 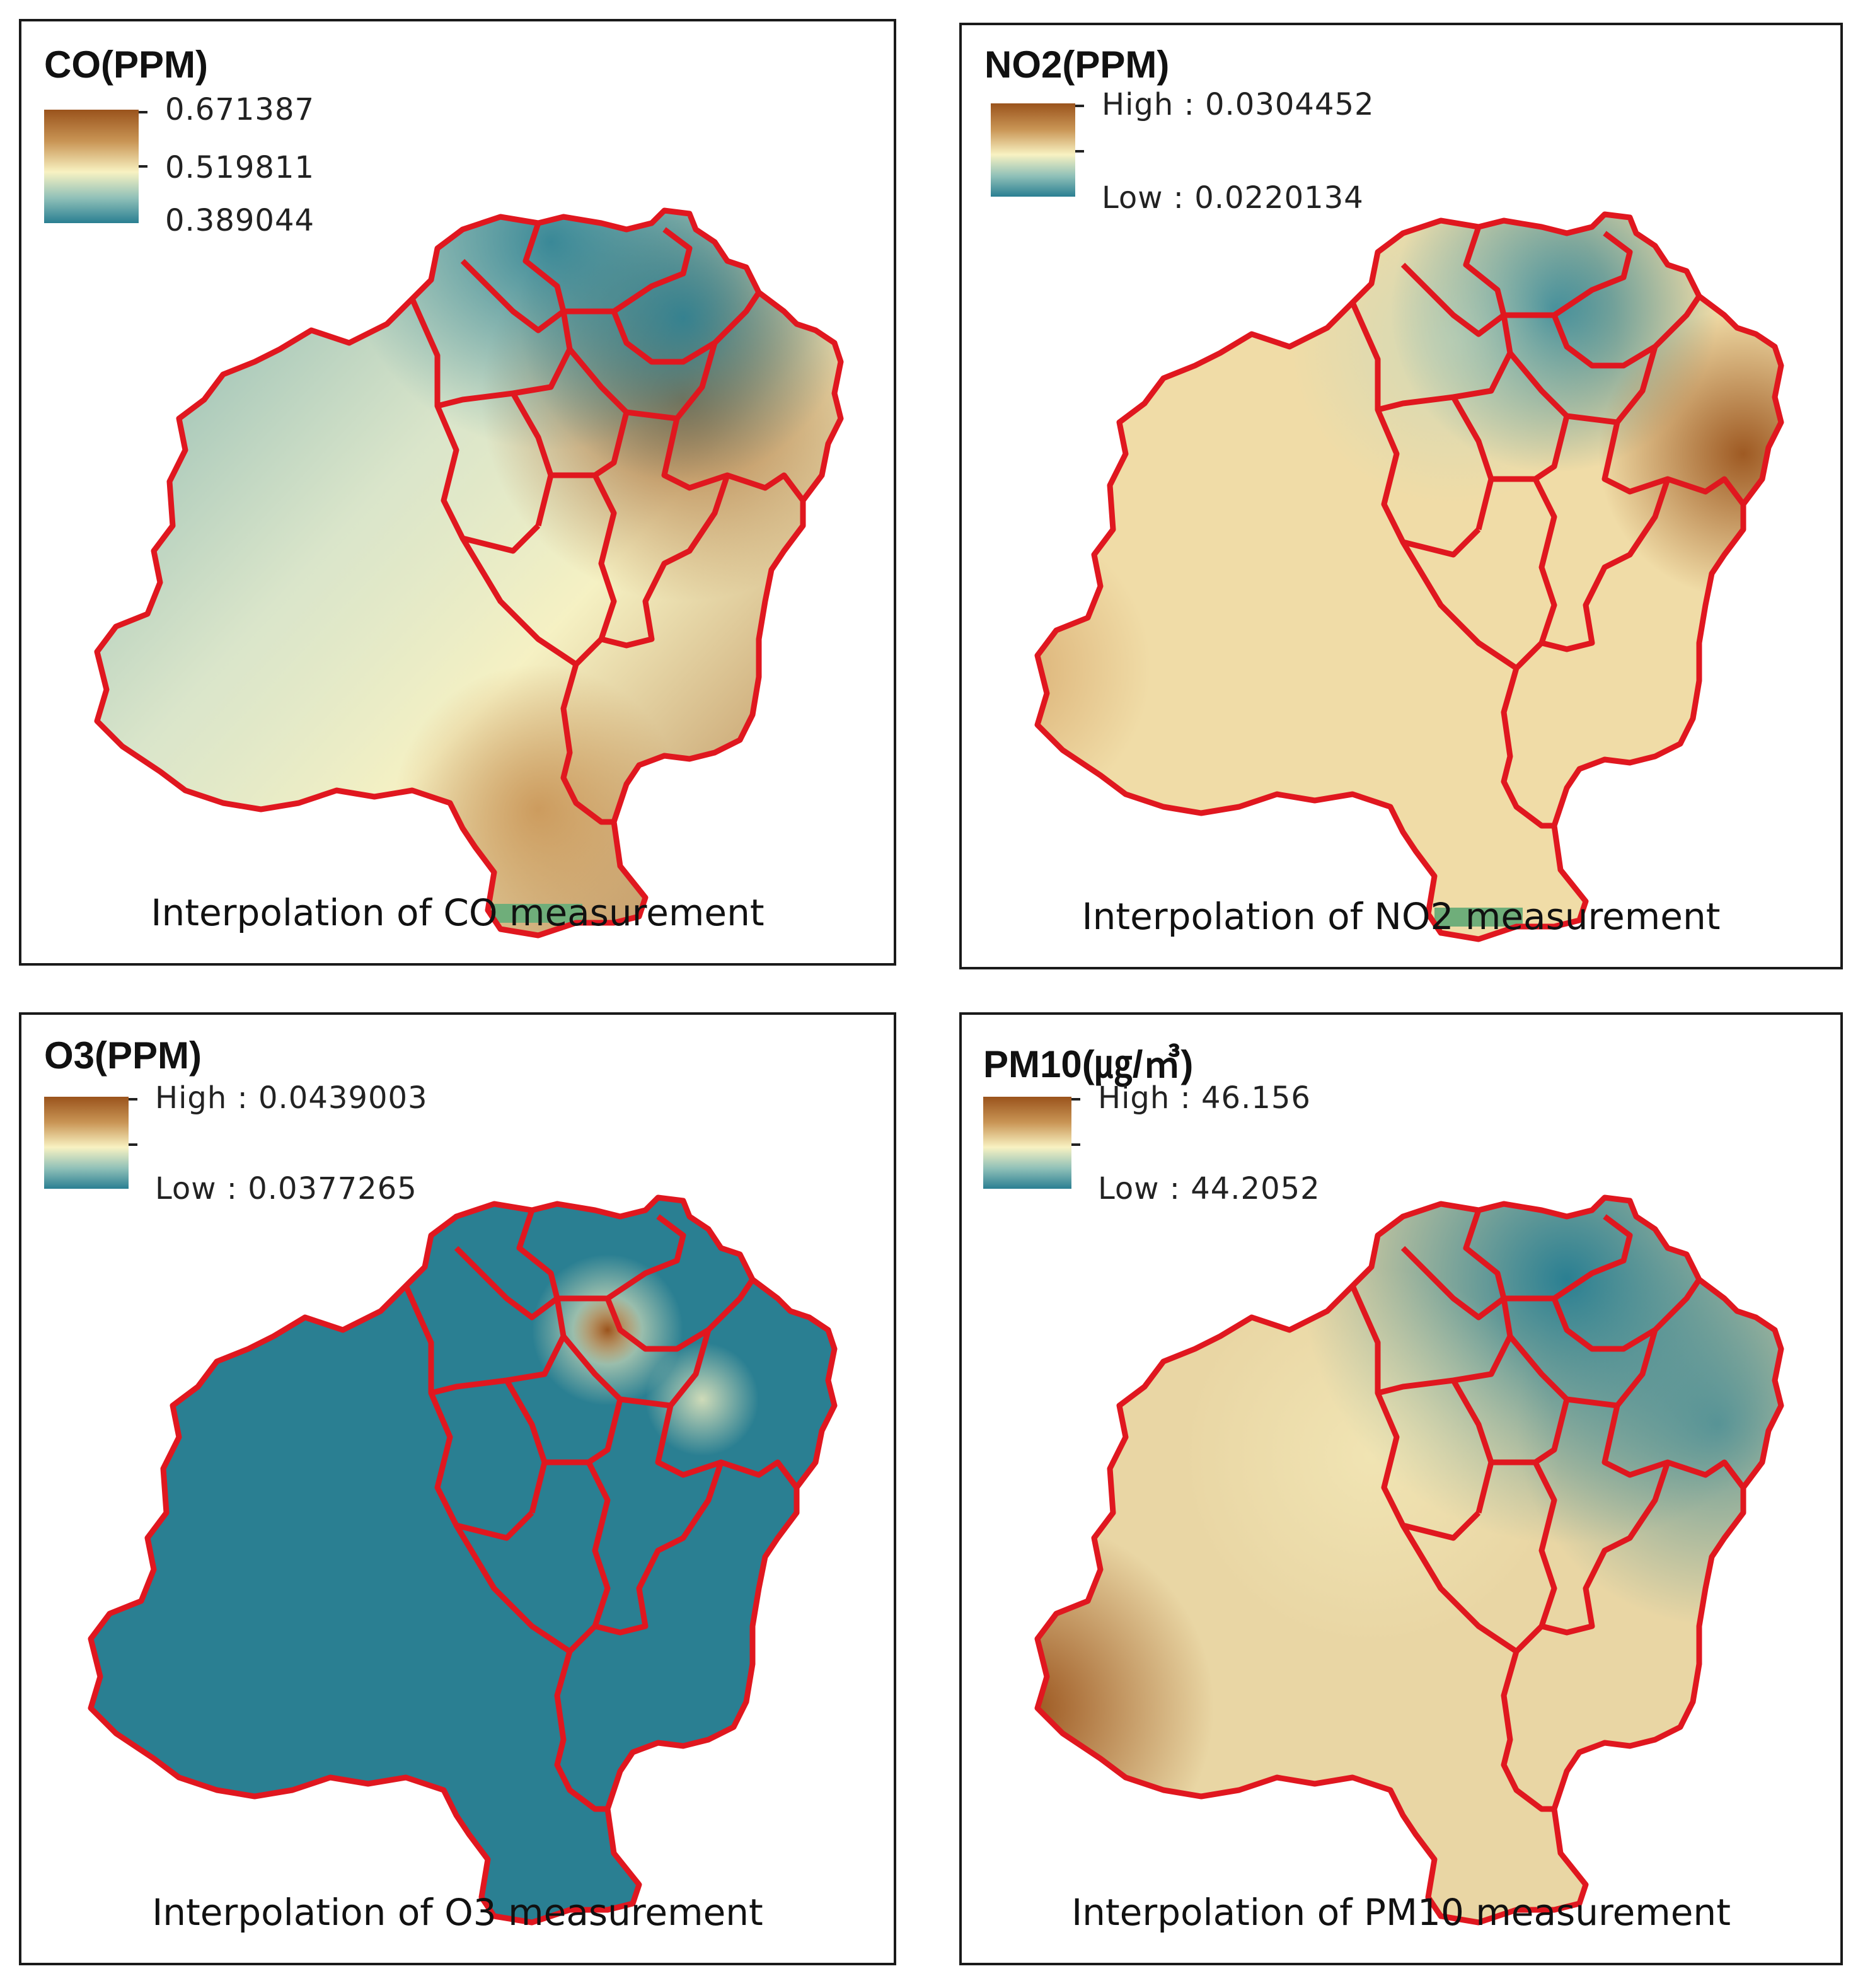 I want to click on pm10-legend-color-ramp, so click(x=1027, y=1143).